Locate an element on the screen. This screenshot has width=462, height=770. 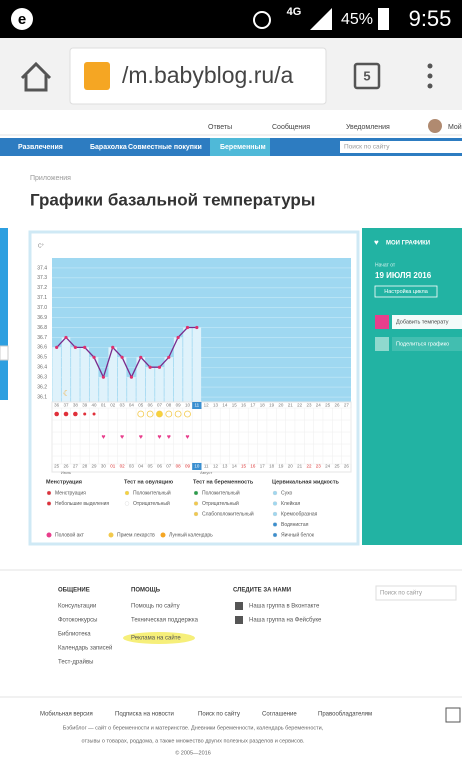
legend-item: Прием лекарств is located at coordinates (136, 535).